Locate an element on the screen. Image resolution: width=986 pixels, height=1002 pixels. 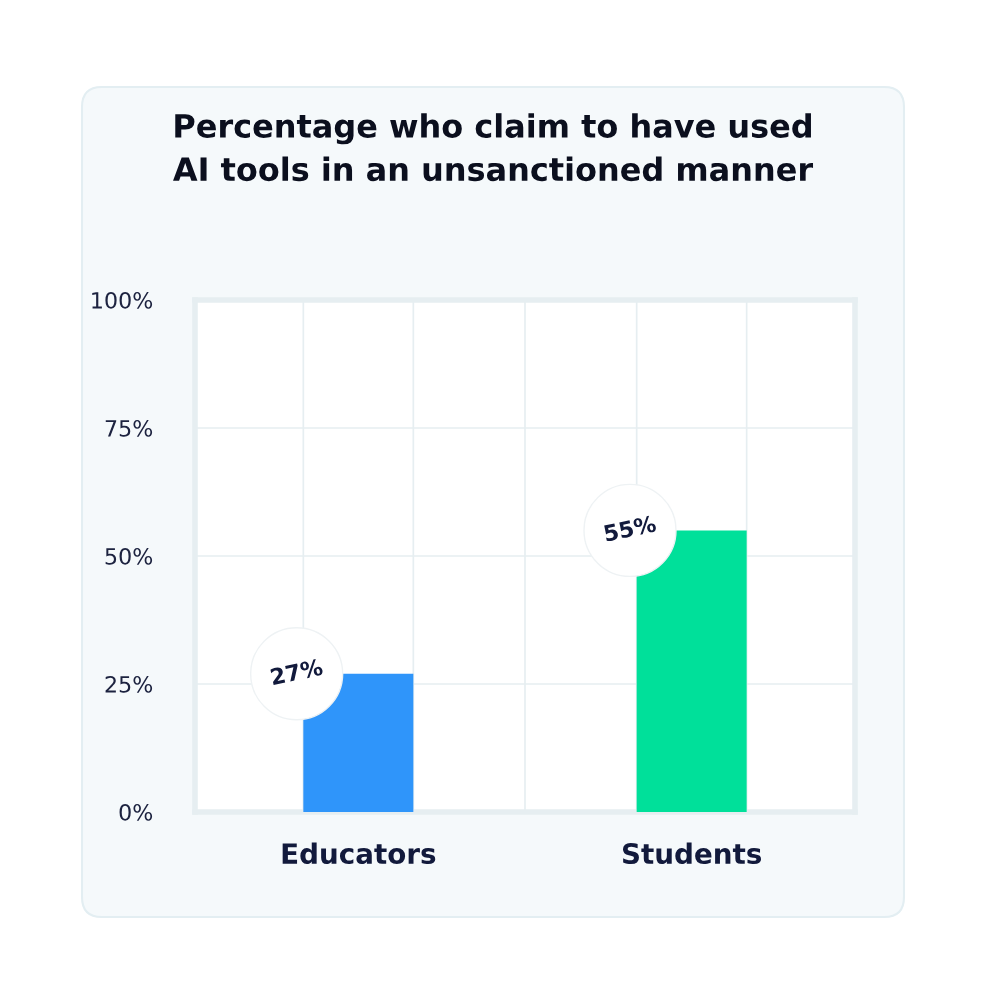
y-tick-label: 50% is located at coordinates (129, 556).